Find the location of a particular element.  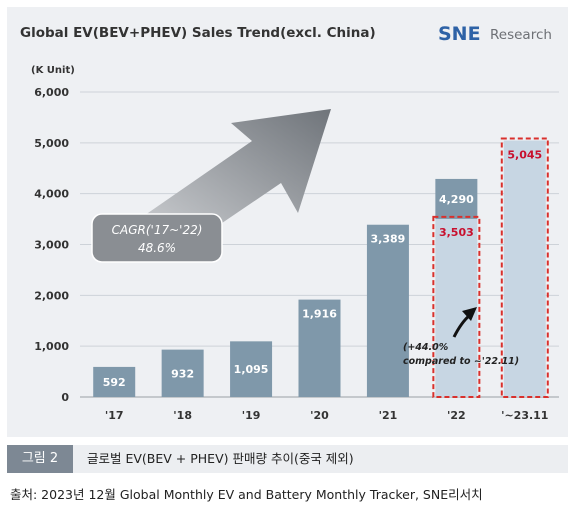

bar-value-label: 592 is located at coordinates (114, 382).